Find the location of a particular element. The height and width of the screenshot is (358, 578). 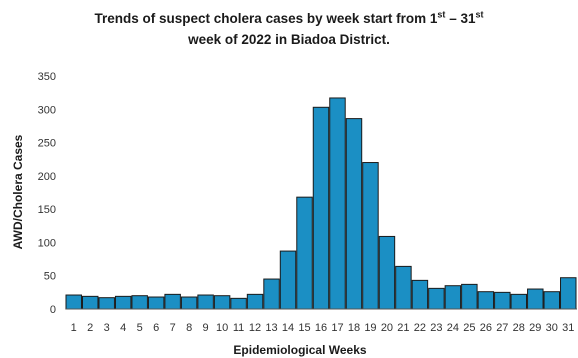

x-tick-label: 25 is located at coordinates (469, 328).